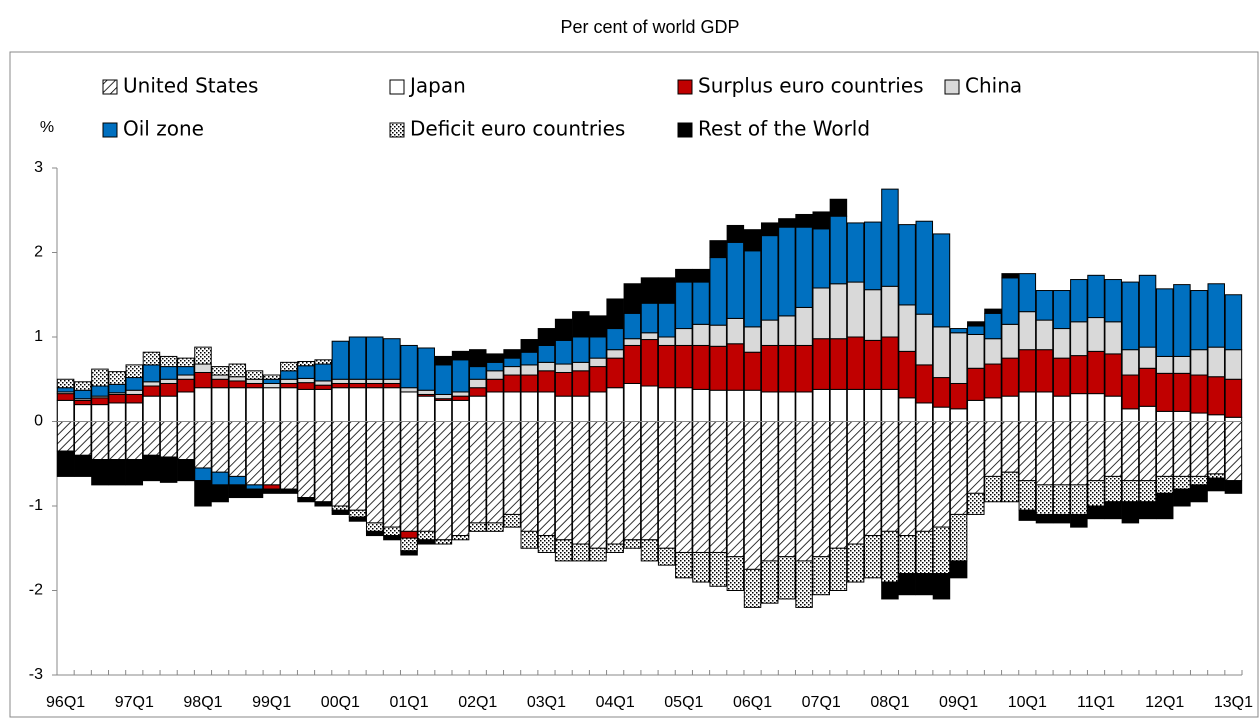 The width and height of the screenshot is (1259, 723). What do you see at coordinates (38, 421) in the screenshot?
I see `y-tick-label: 0` at bounding box center [38, 421].